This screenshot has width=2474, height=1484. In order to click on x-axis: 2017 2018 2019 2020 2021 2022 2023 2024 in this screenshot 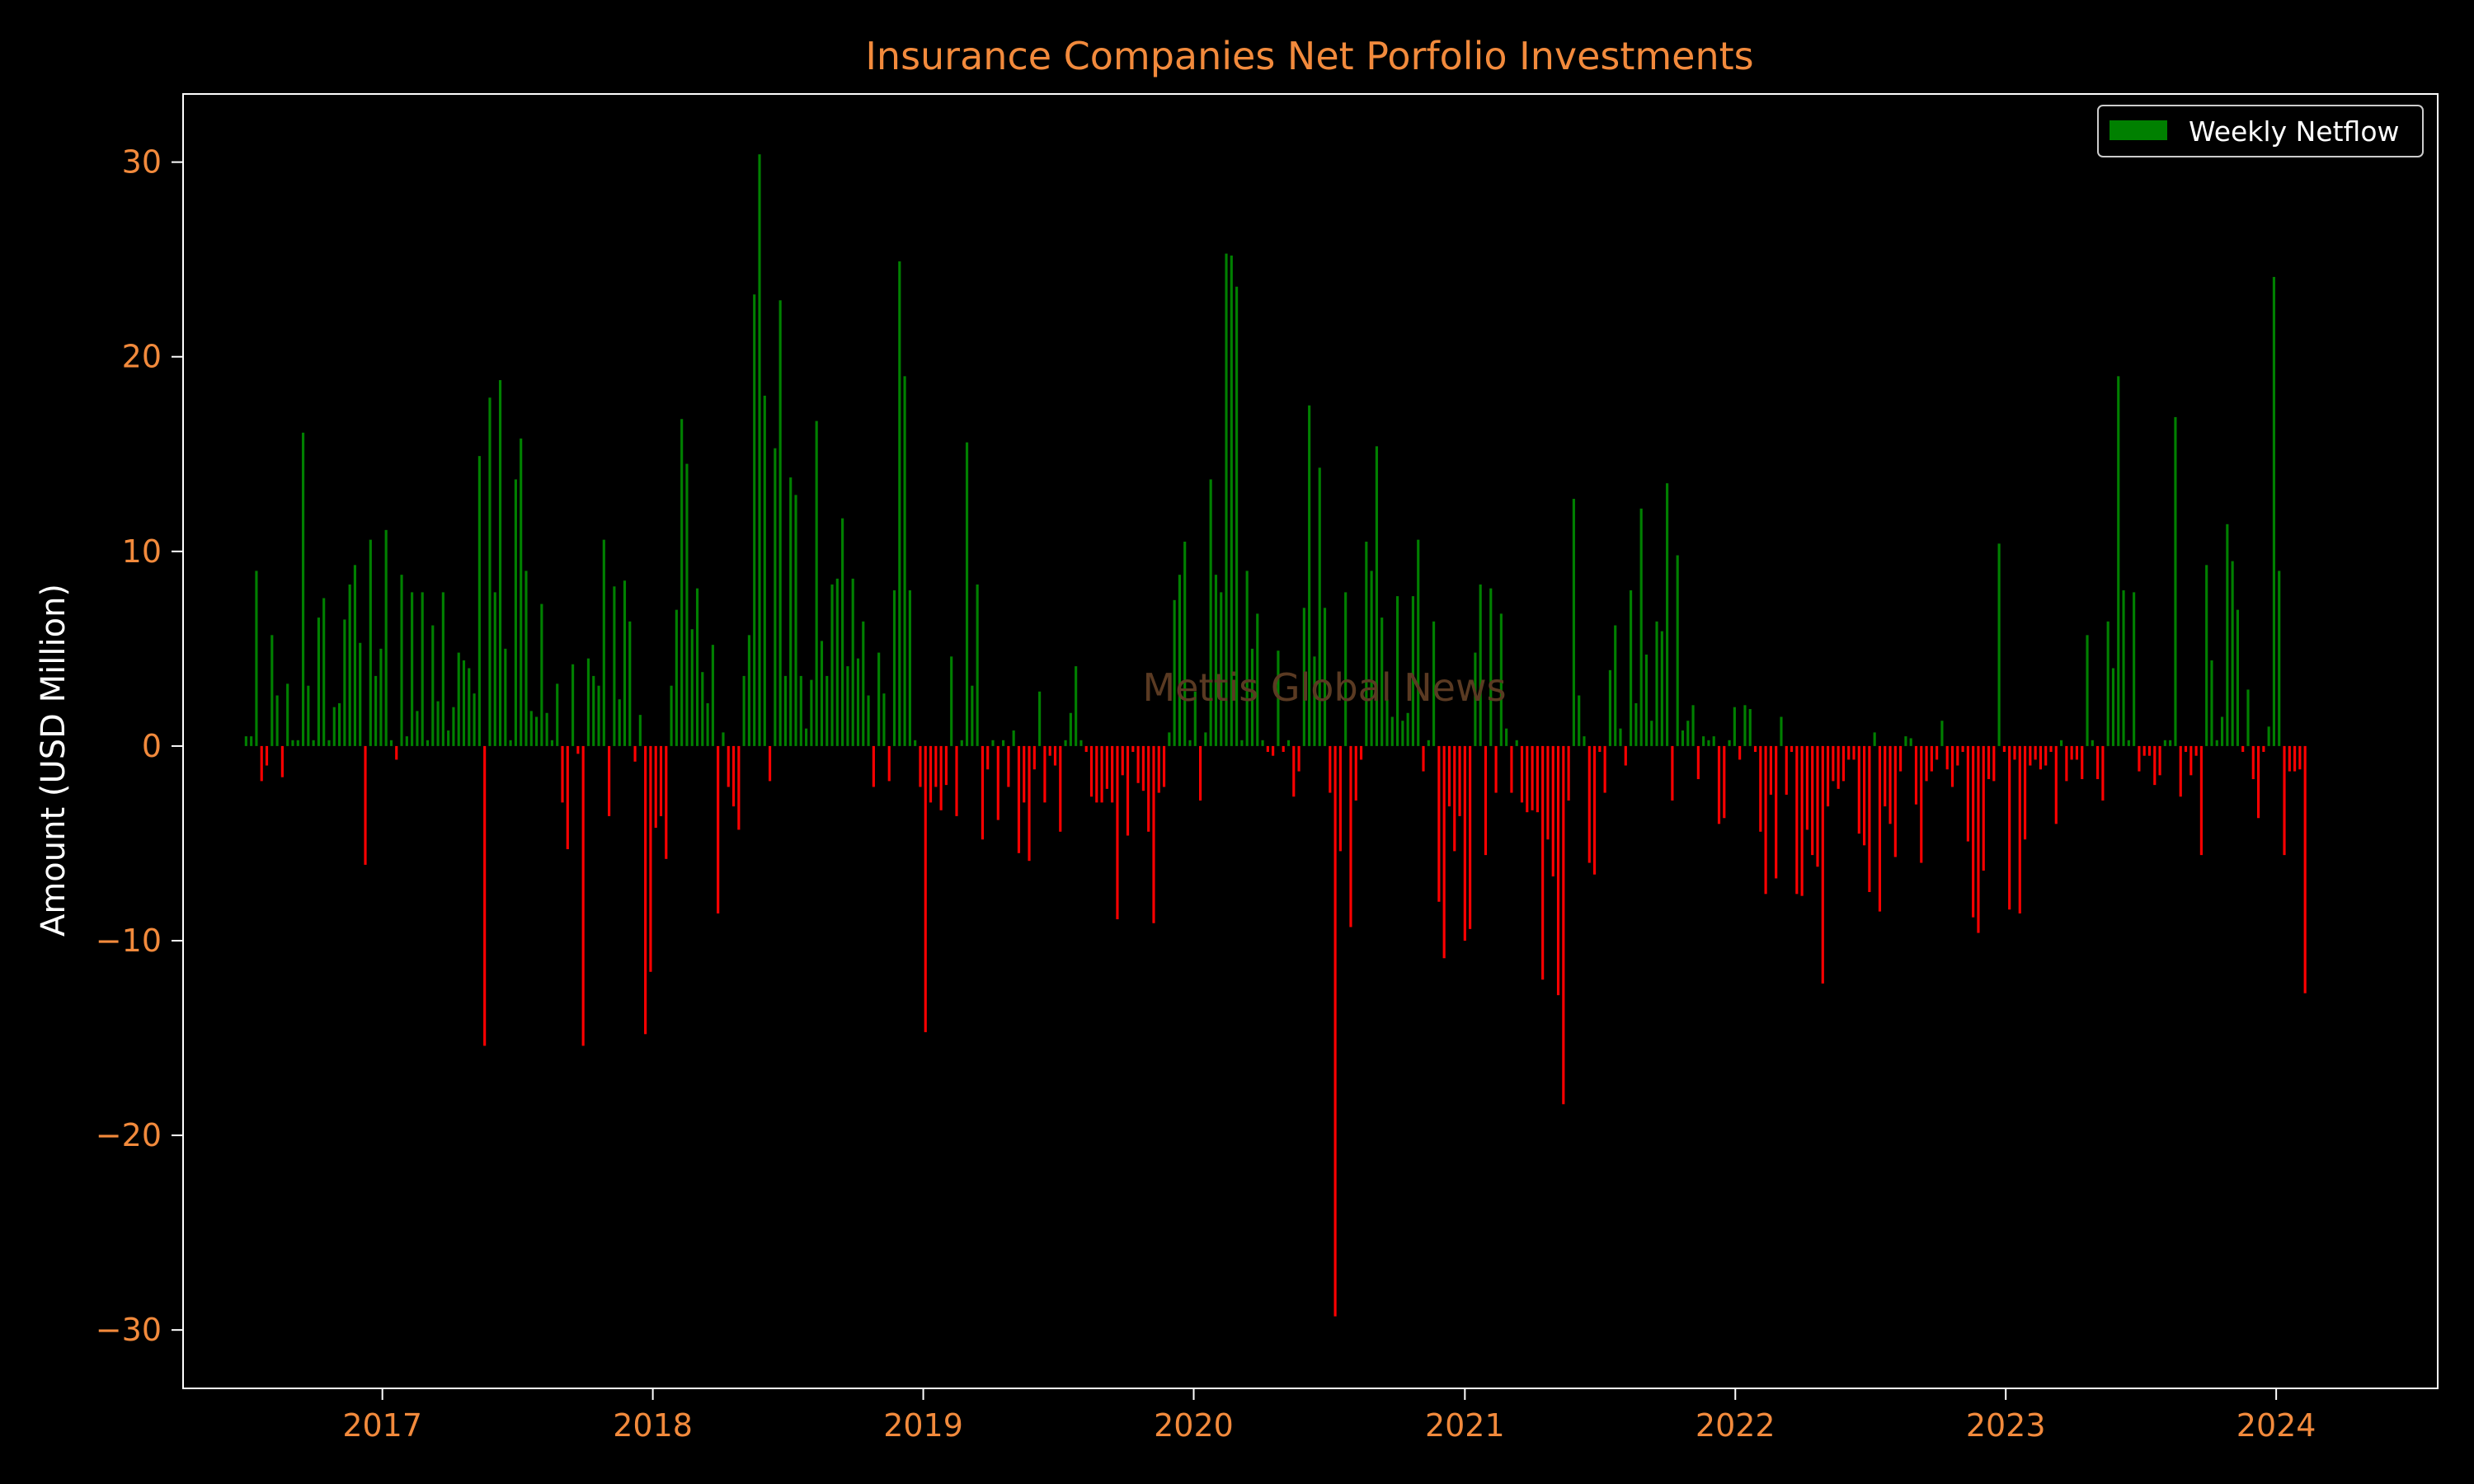, I will do `click(1329, 1416)`.